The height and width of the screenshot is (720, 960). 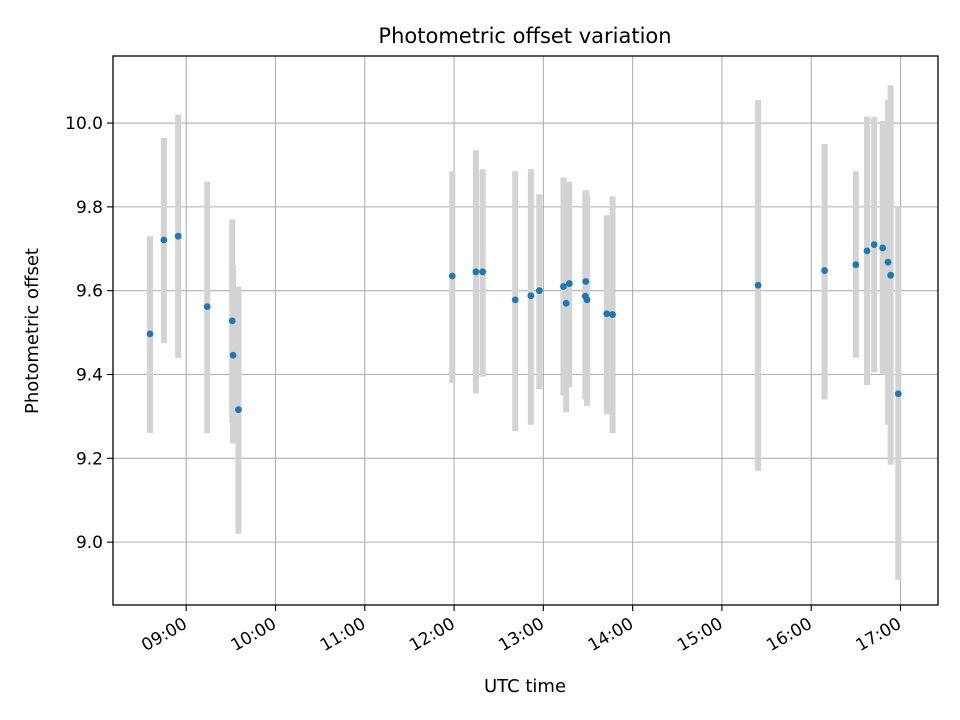 What do you see at coordinates (525, 686) in the screenshot?
I see `x-axis-title: UTC time` at bounding box center [525, 686].